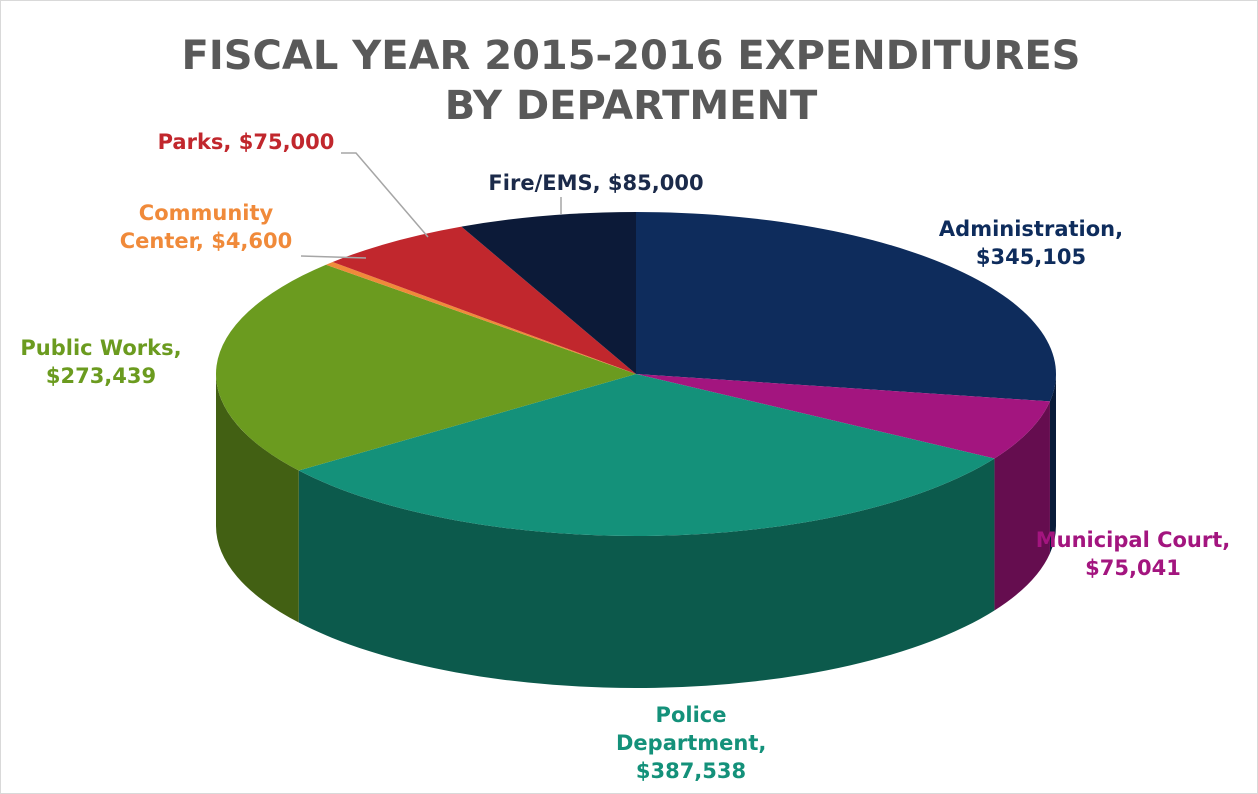 This screenshot has width=1258, height=794. I want to click on data-label: Community Center, $4,600, so click(206, 227).